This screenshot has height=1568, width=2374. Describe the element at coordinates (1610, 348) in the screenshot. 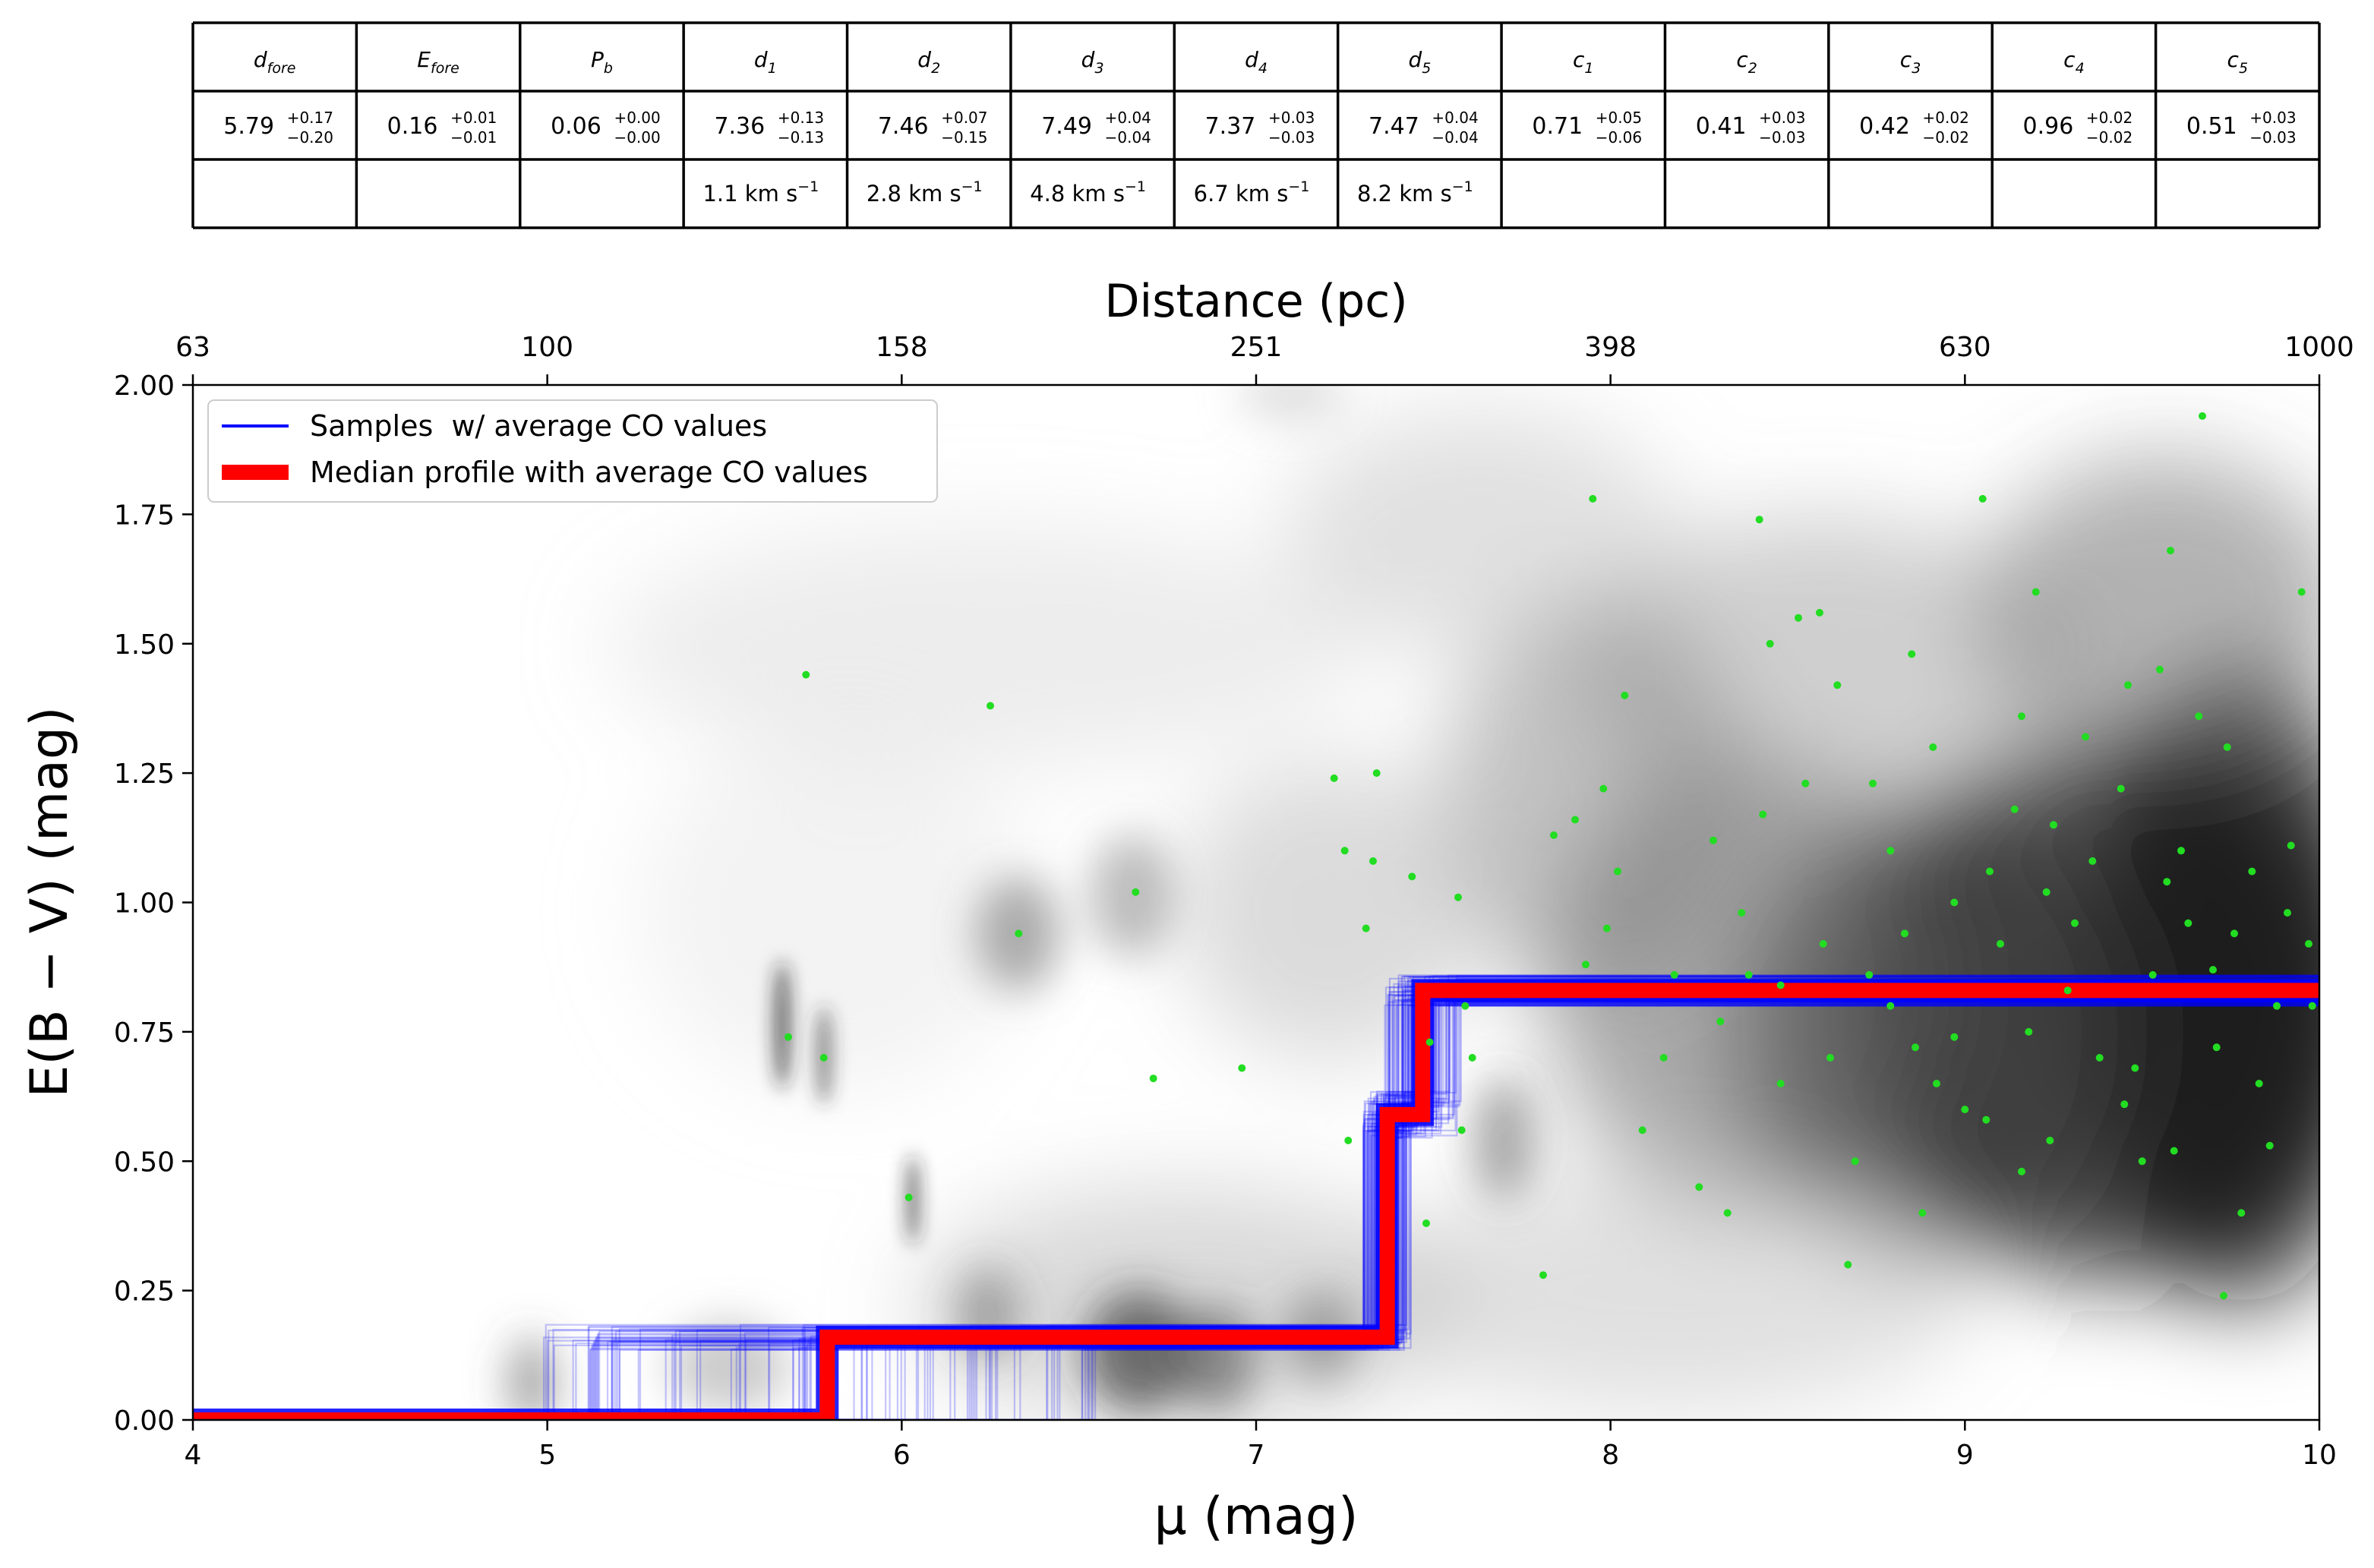

I see `top-x-tick-label: 398` at that location.